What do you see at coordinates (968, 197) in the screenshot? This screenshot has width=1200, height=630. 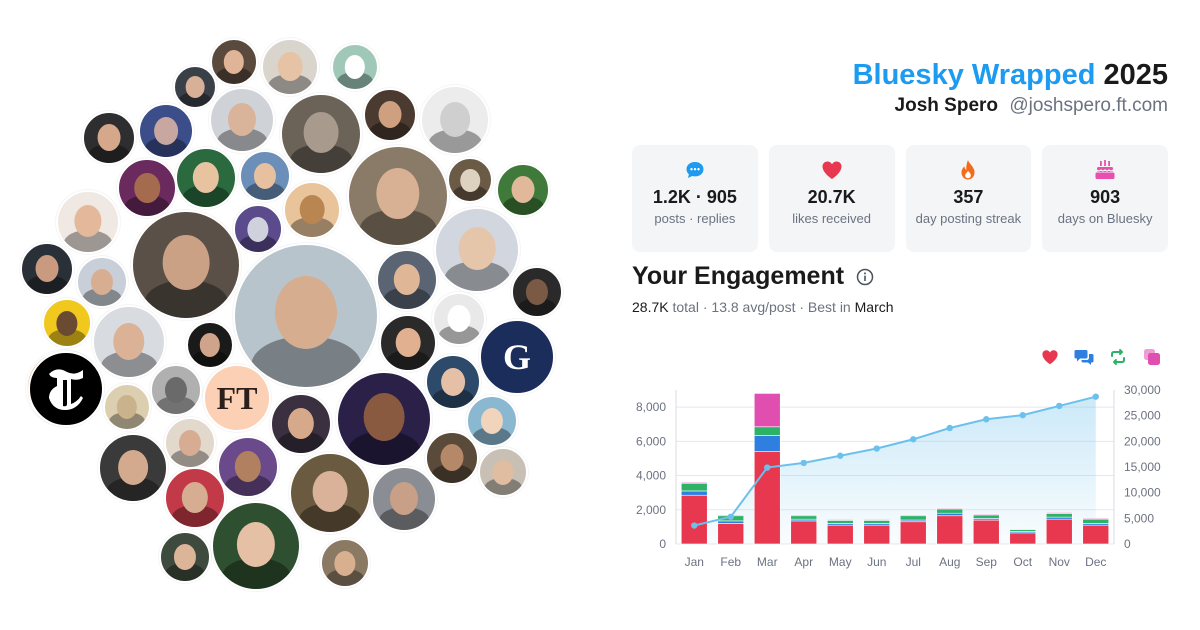 I see `stat-value: 357` at bounding box center [968, 197].